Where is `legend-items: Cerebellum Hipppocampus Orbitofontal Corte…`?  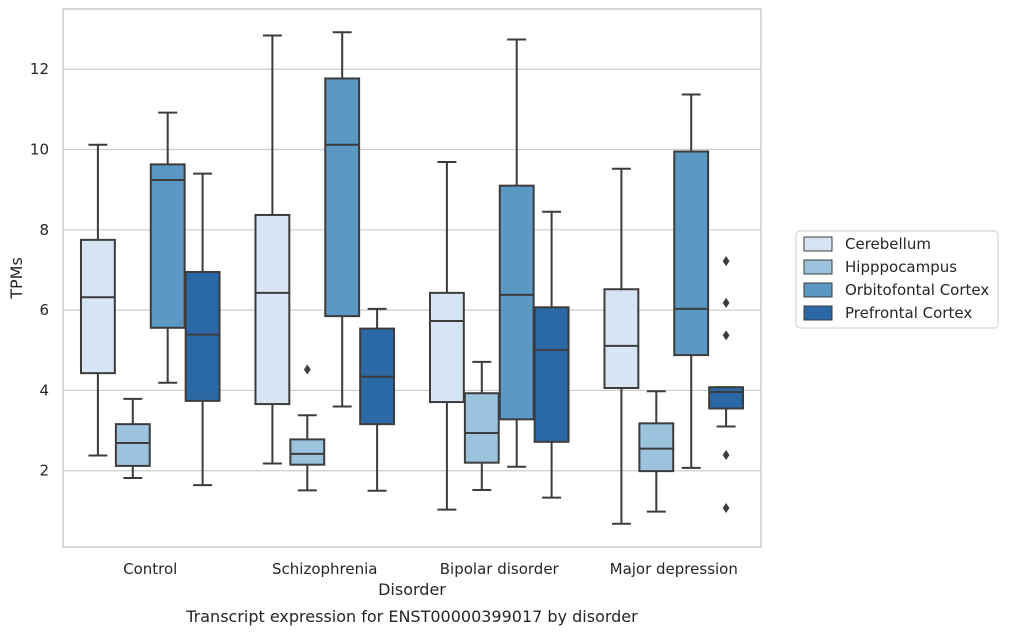
legend-items: Cerebellum Hipppocampus Orbitofontal Corte… is located at coordinates (896, 278).